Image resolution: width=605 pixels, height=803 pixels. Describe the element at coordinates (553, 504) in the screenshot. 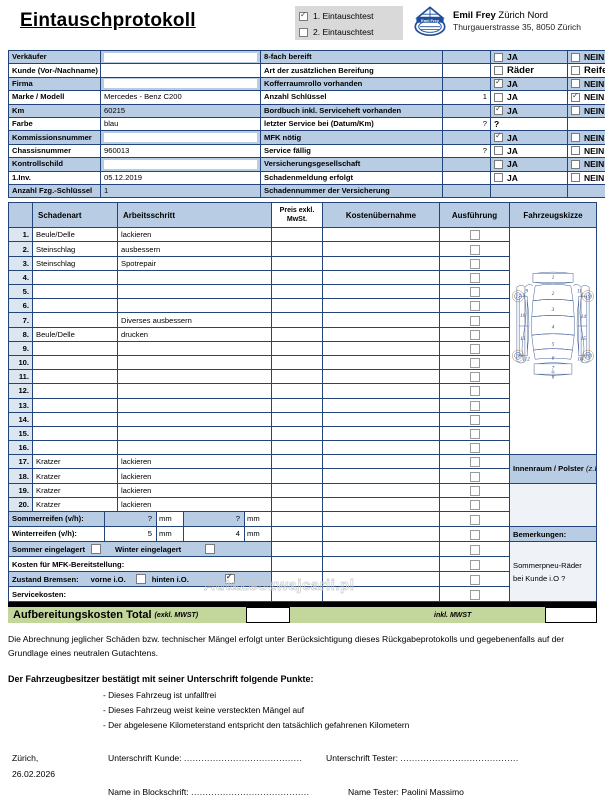

I see `innenraum-value-cell` at that location.